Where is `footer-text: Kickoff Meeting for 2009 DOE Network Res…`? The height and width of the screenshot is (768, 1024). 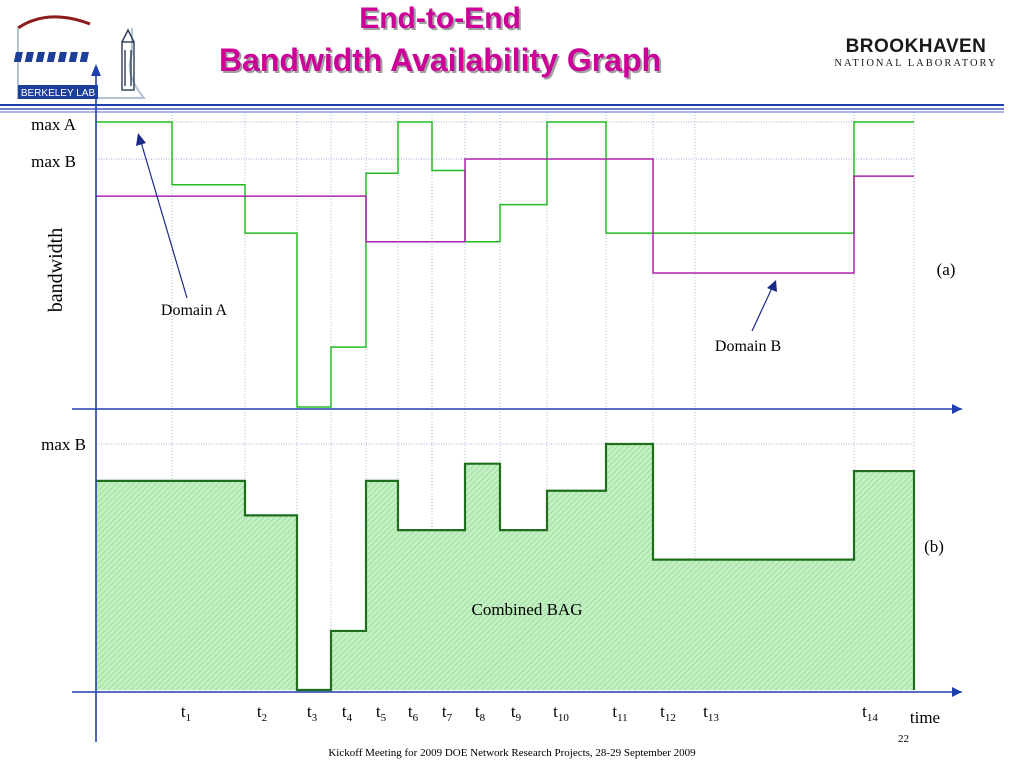
footer-text: Kickoff Meeting for 2009 DOE Network Res… is located at coordinates (512, 753).